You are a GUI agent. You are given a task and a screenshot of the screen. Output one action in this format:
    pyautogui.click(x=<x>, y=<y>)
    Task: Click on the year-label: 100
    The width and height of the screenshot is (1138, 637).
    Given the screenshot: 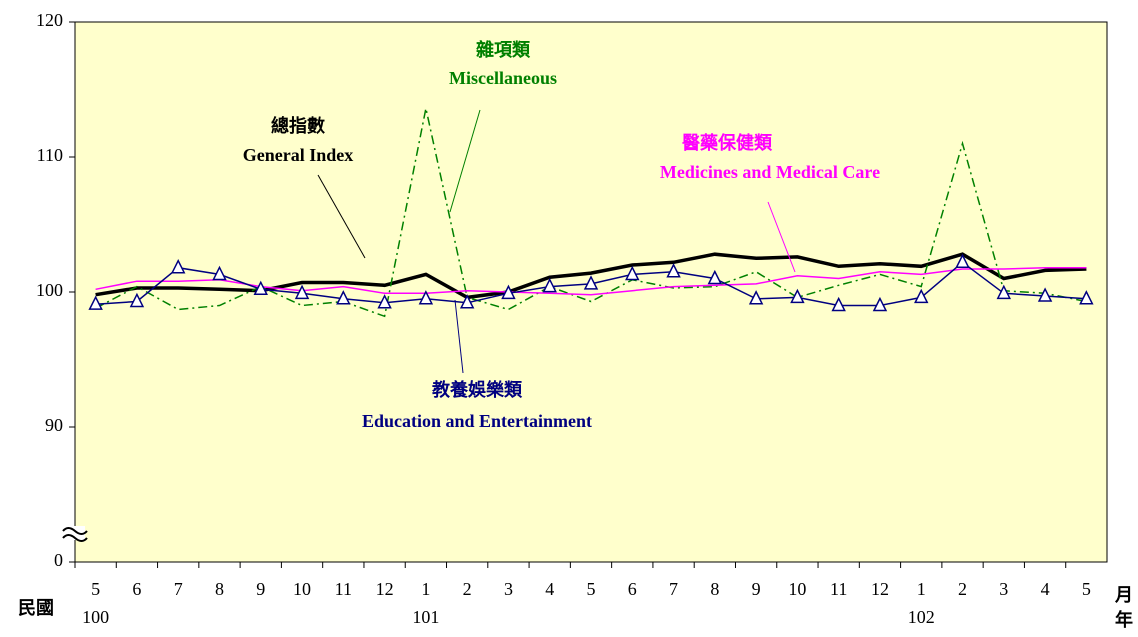 What is the action you would take?
    pyautogui.click(x=95, y=617)
    